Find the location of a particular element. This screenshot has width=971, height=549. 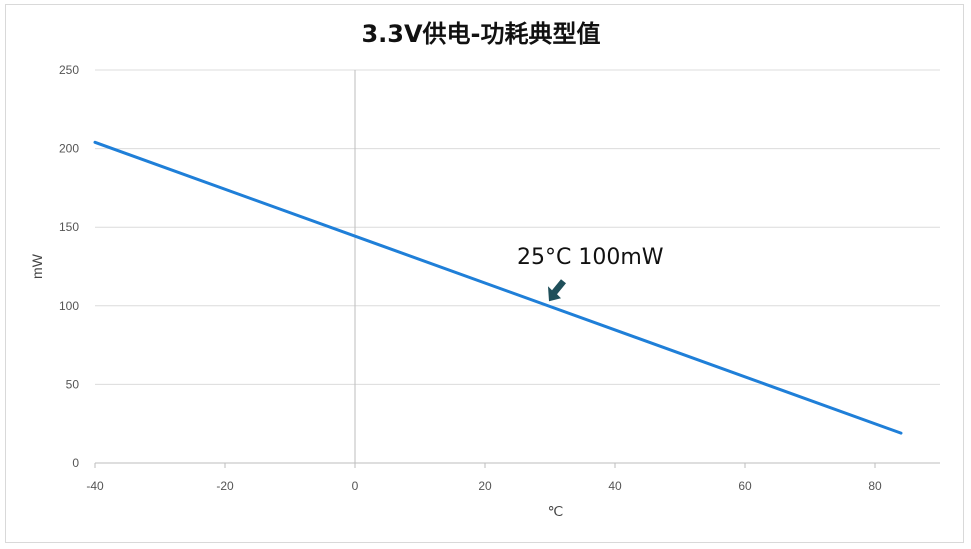

x-tick-label: 80 is located at coordinates (875, 486).